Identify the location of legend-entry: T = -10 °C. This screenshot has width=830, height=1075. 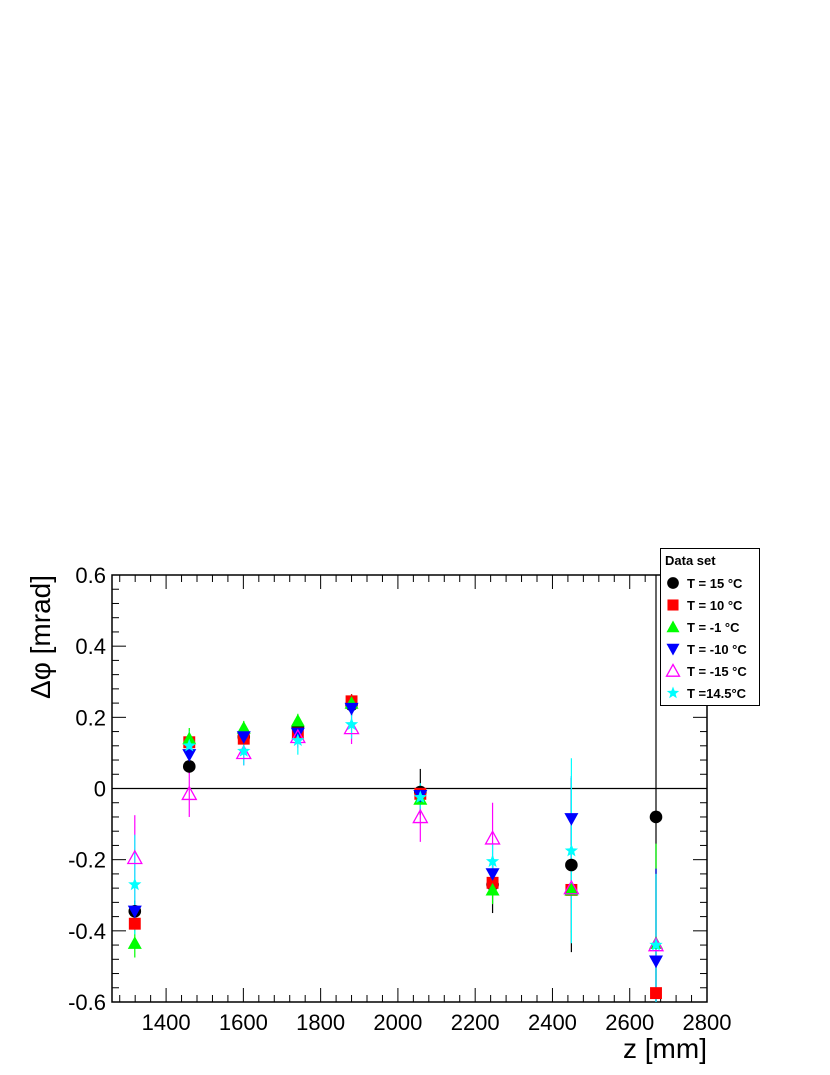
(706, 649).